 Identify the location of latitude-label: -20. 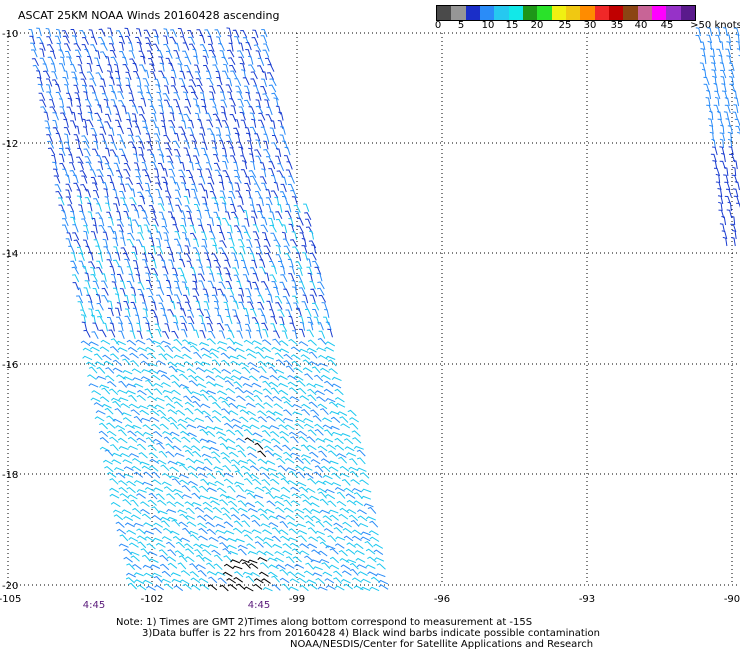
(10, 586).